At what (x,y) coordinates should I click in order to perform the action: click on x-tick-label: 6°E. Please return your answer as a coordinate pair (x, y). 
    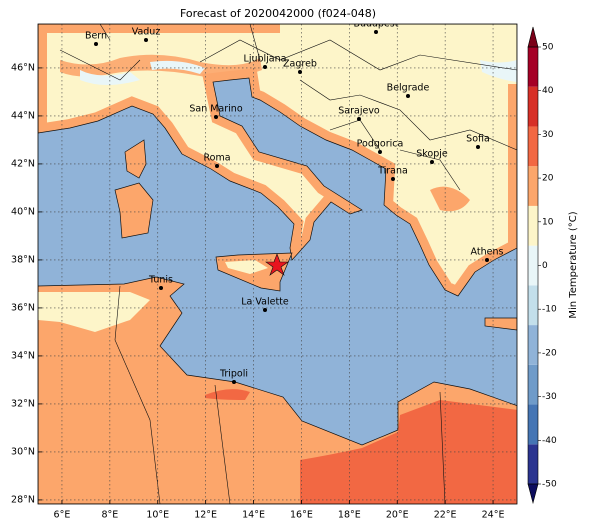
    Looking at the image, I should click on (62, 515).